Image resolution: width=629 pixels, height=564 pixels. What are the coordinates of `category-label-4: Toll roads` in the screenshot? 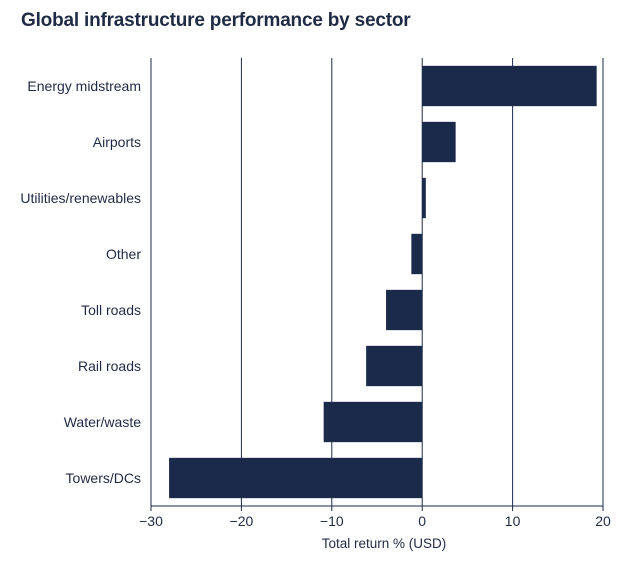 It's located at (111, 310).